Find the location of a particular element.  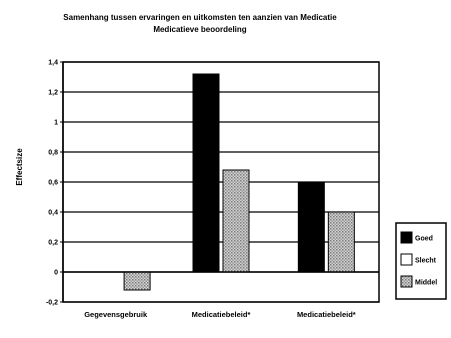

y-tick-label: -0,2 is located at coordinates (52, 303).